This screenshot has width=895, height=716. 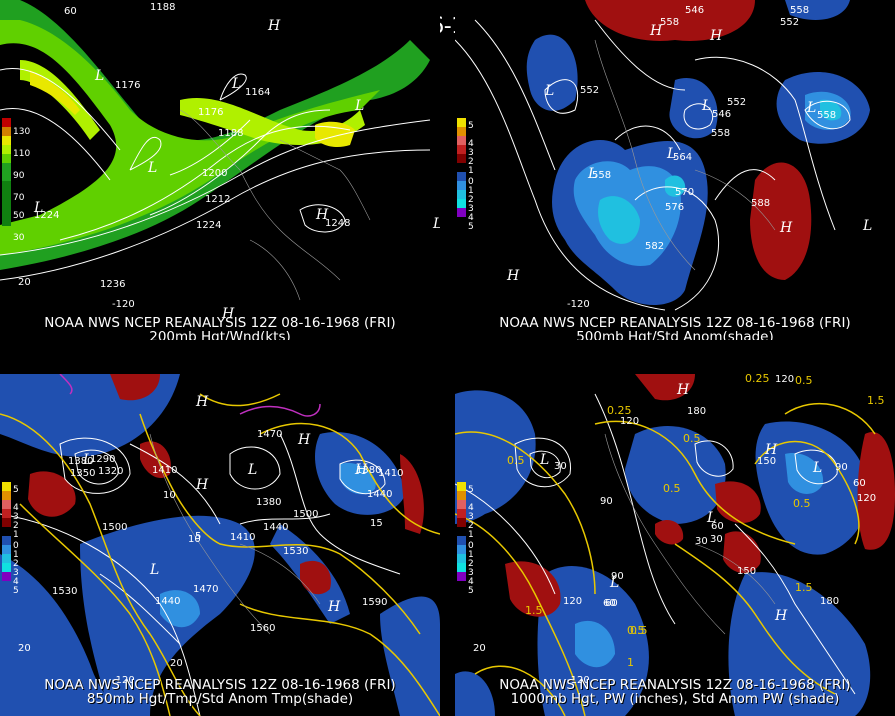 What do you see at coordinates (102, 459) in the screenshot?
I see `contour-label: 1290` at bounding box center [102, 459].